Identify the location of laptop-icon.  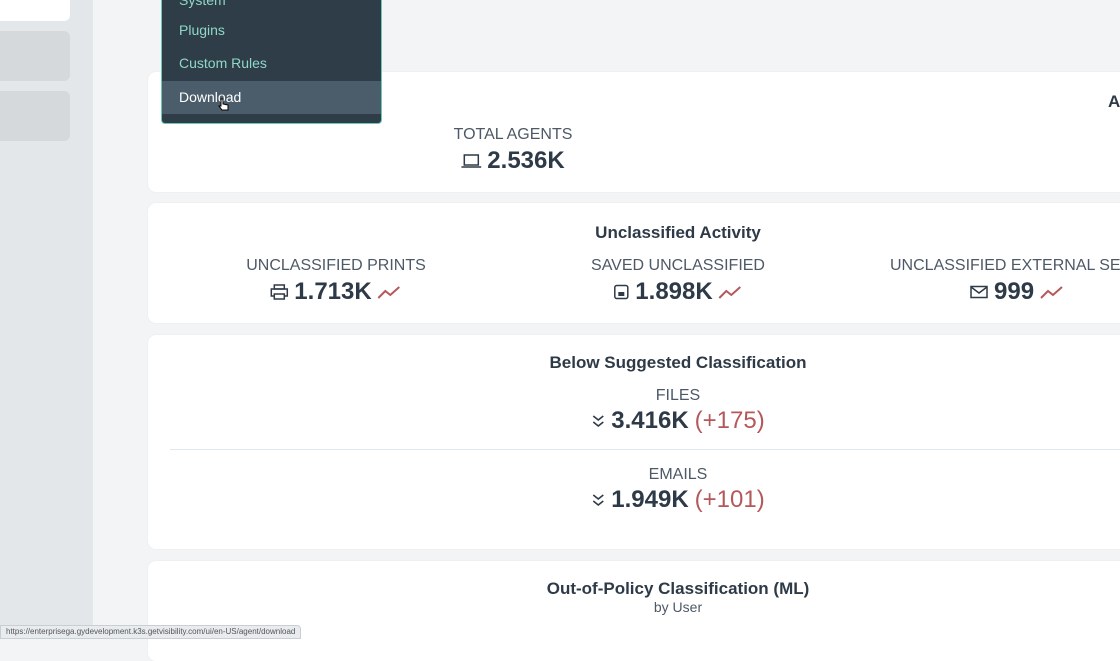
(471, 161).